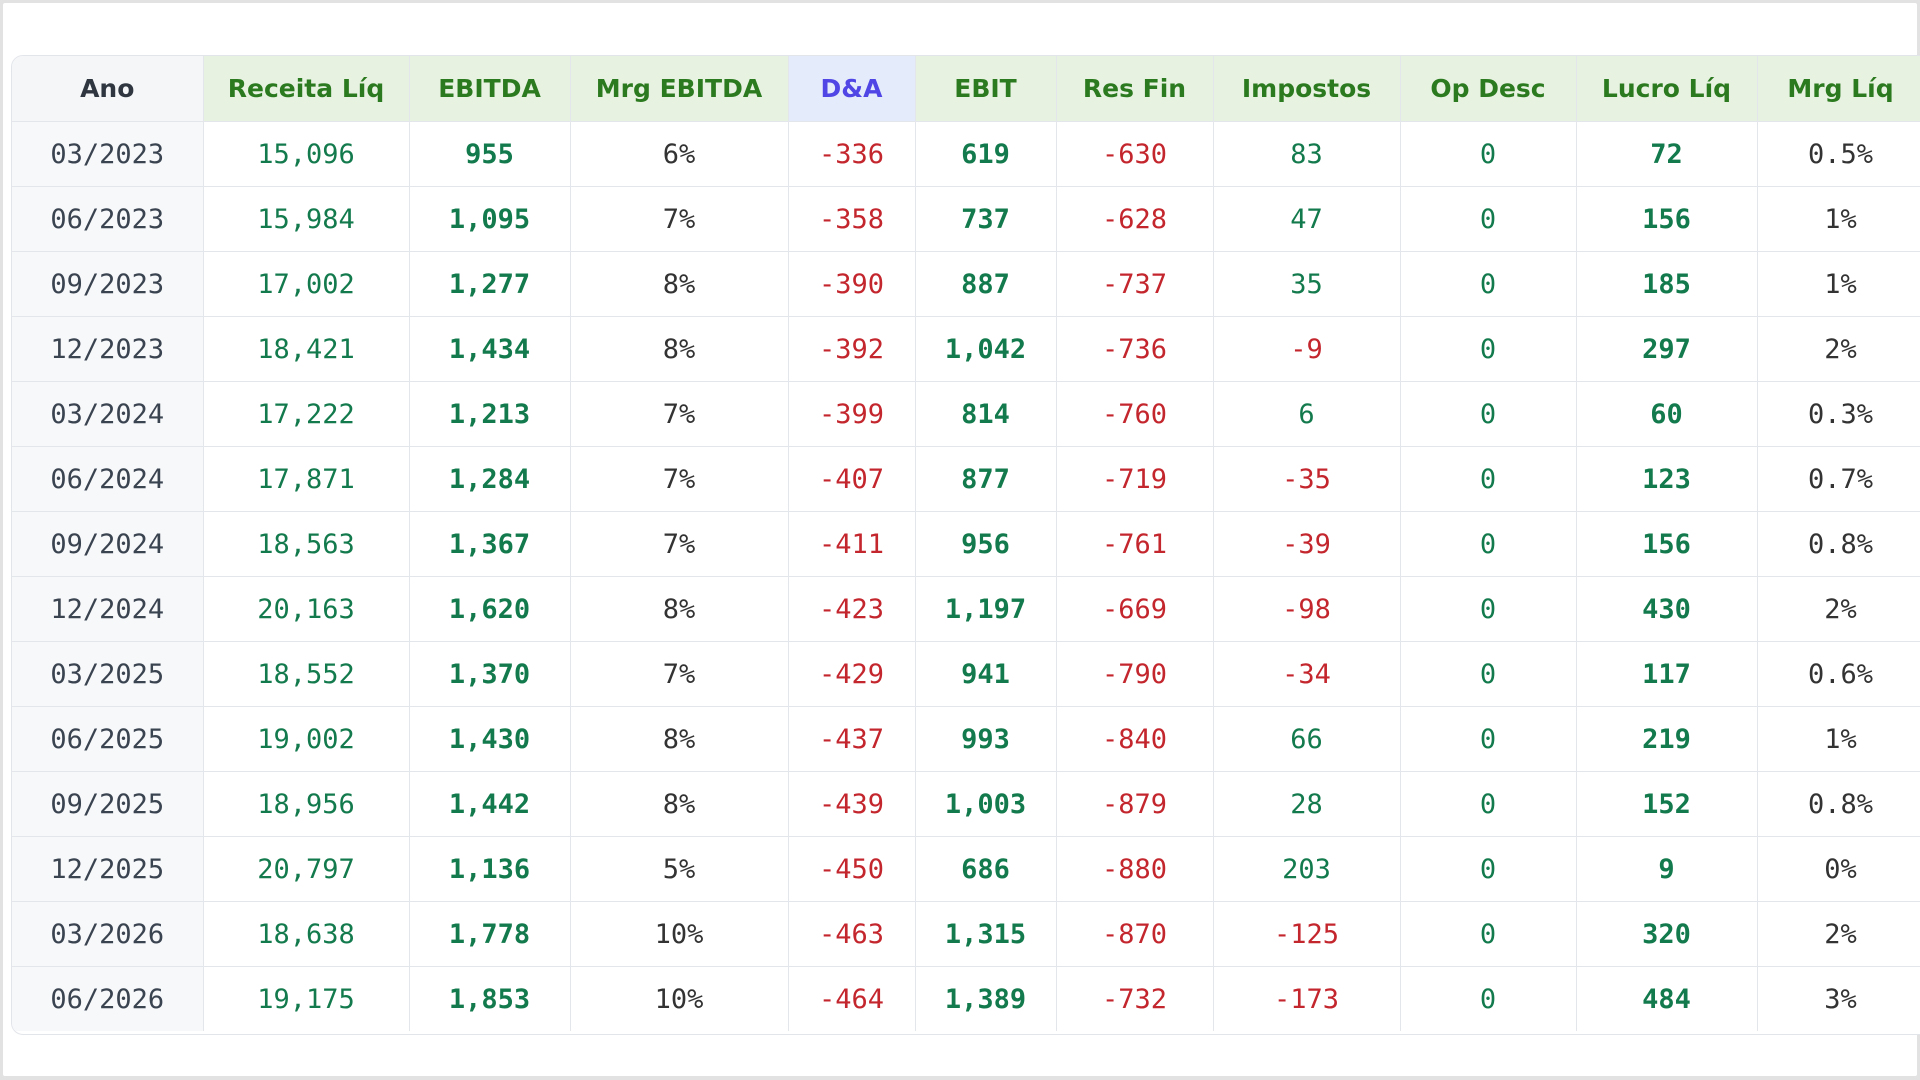  What do you see at coordinates (1667, 479) in the screenshot?
I see `cell-lucro-liq: 123` at bounding box center [1667, 479].